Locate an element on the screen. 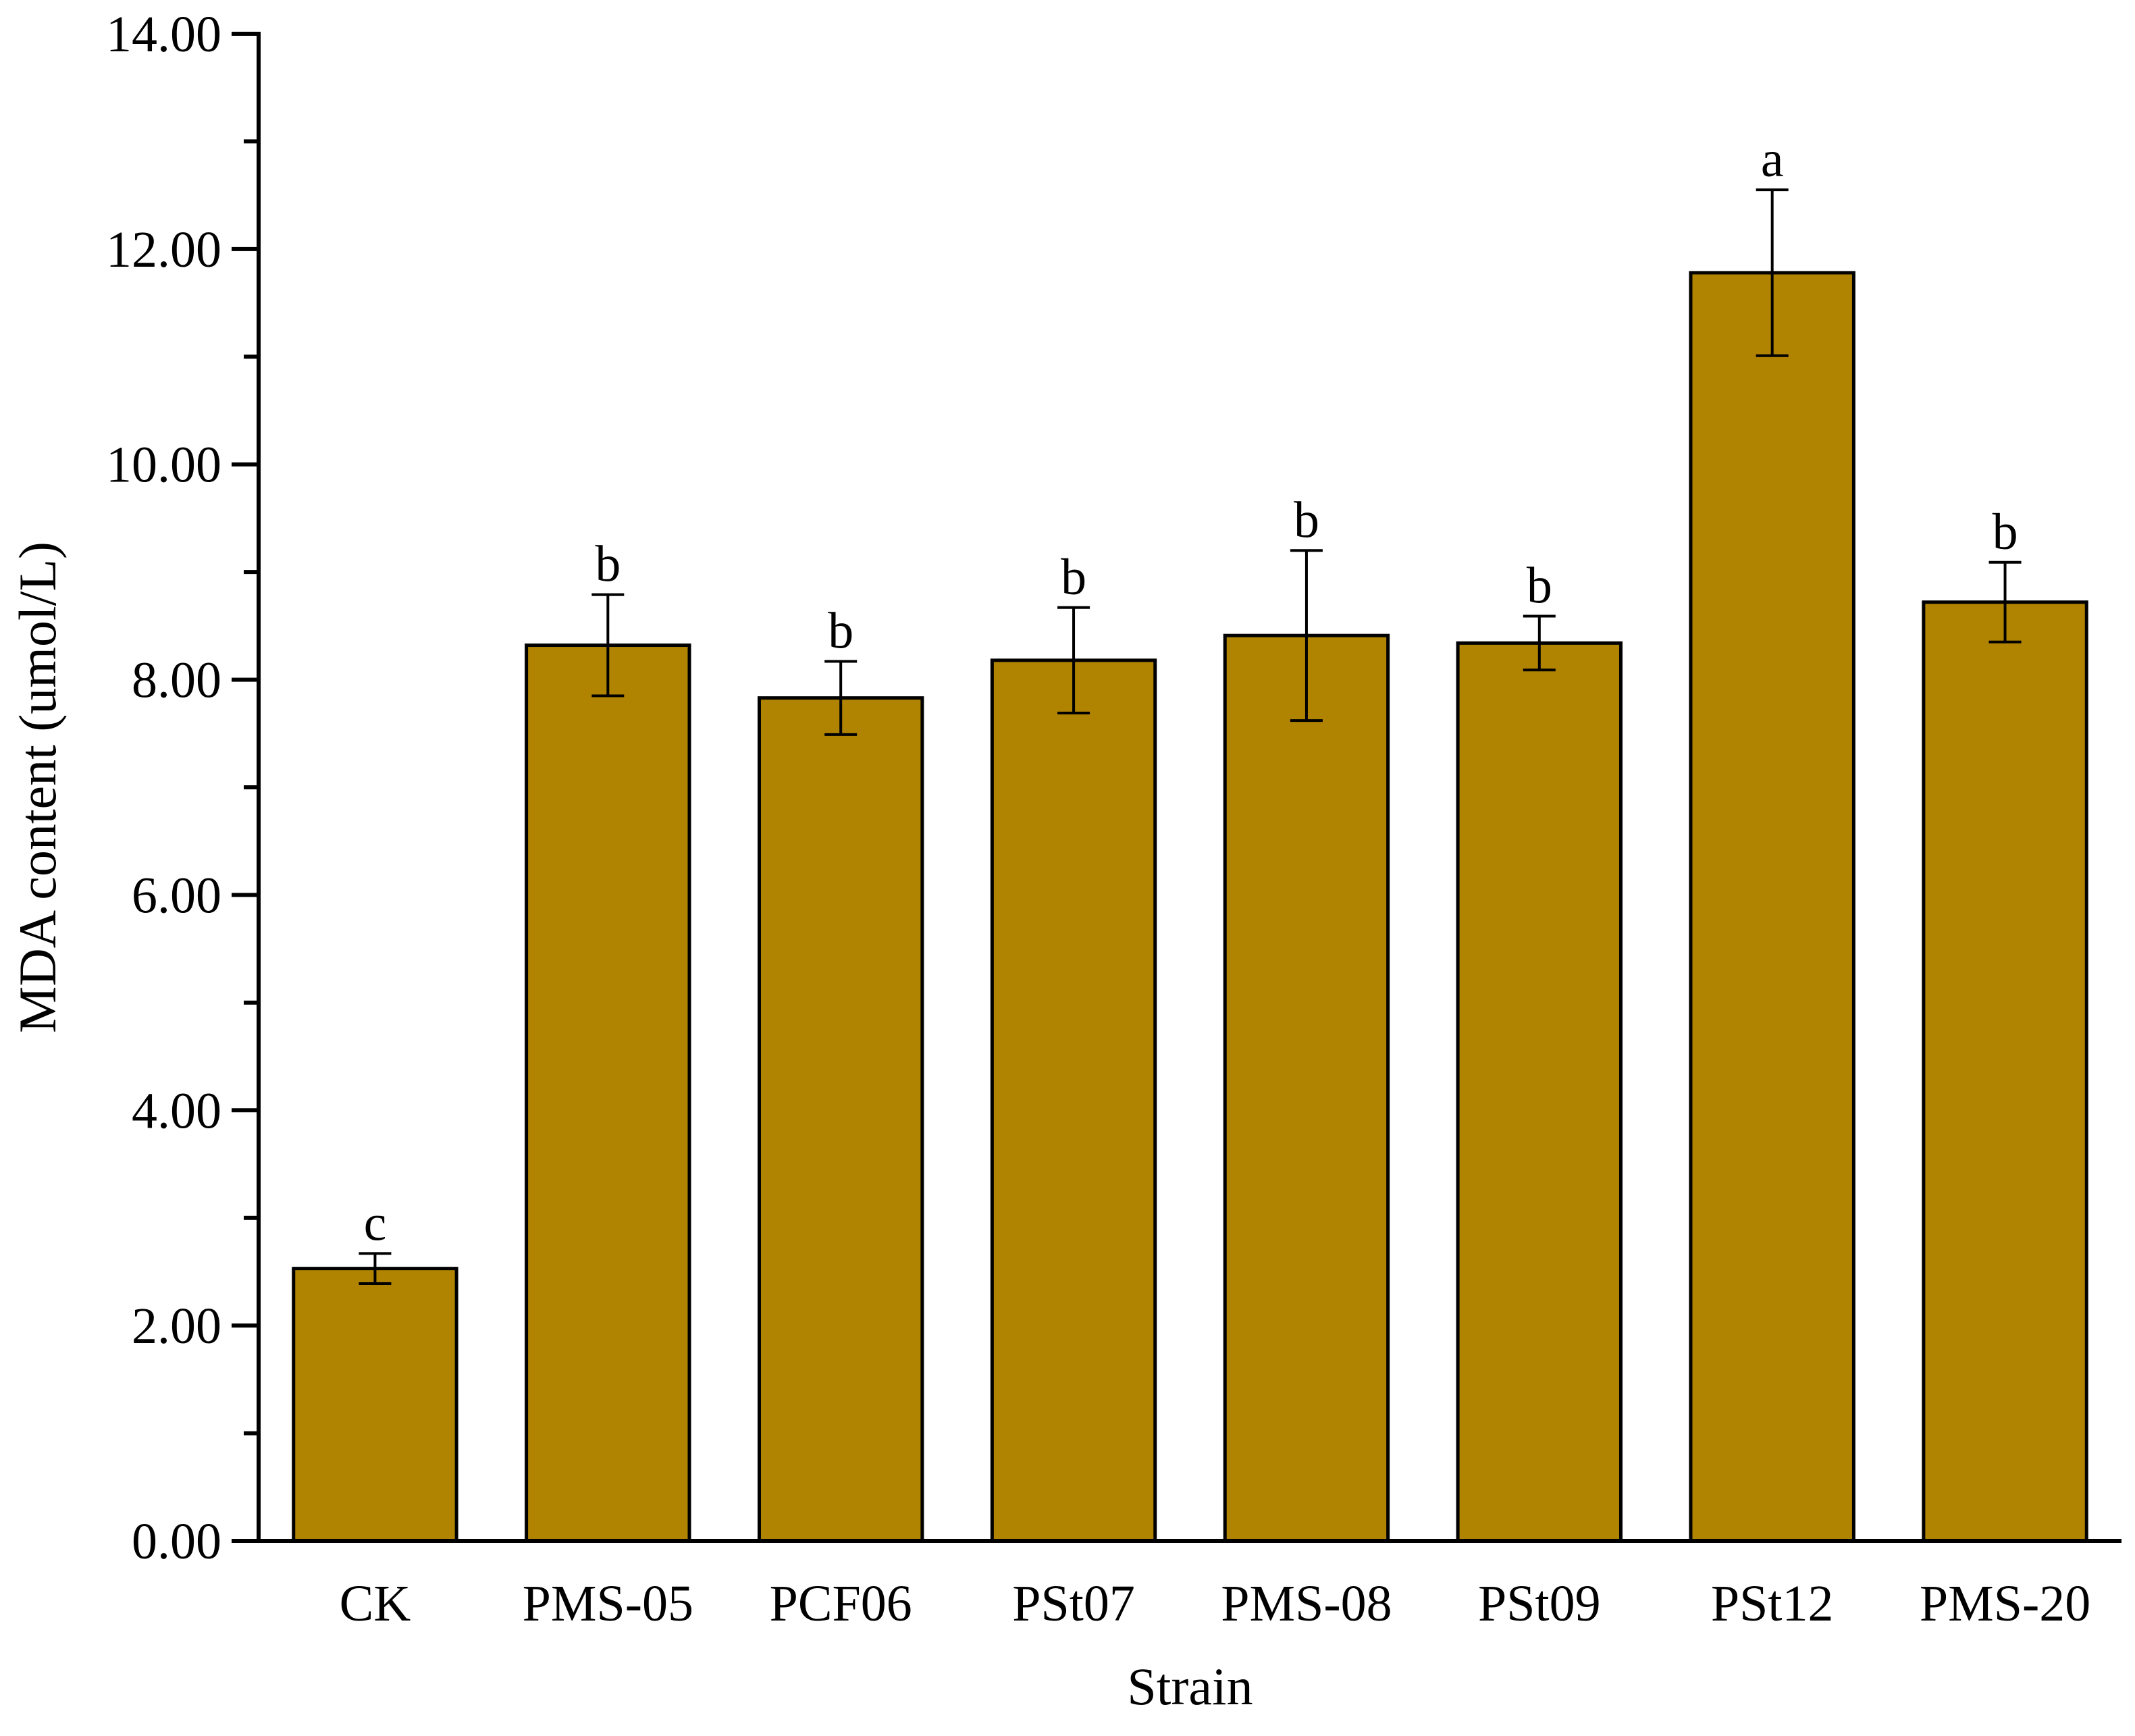  y-tick-label: 14.00 is located at coordinates (163, 34).